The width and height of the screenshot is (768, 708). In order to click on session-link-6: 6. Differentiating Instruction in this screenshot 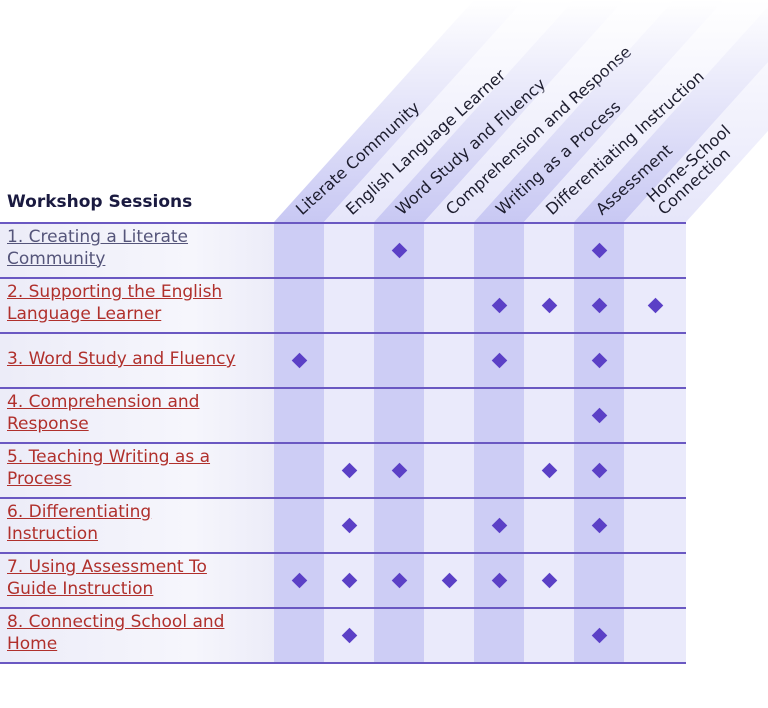, I will do `click(79, 523)`.